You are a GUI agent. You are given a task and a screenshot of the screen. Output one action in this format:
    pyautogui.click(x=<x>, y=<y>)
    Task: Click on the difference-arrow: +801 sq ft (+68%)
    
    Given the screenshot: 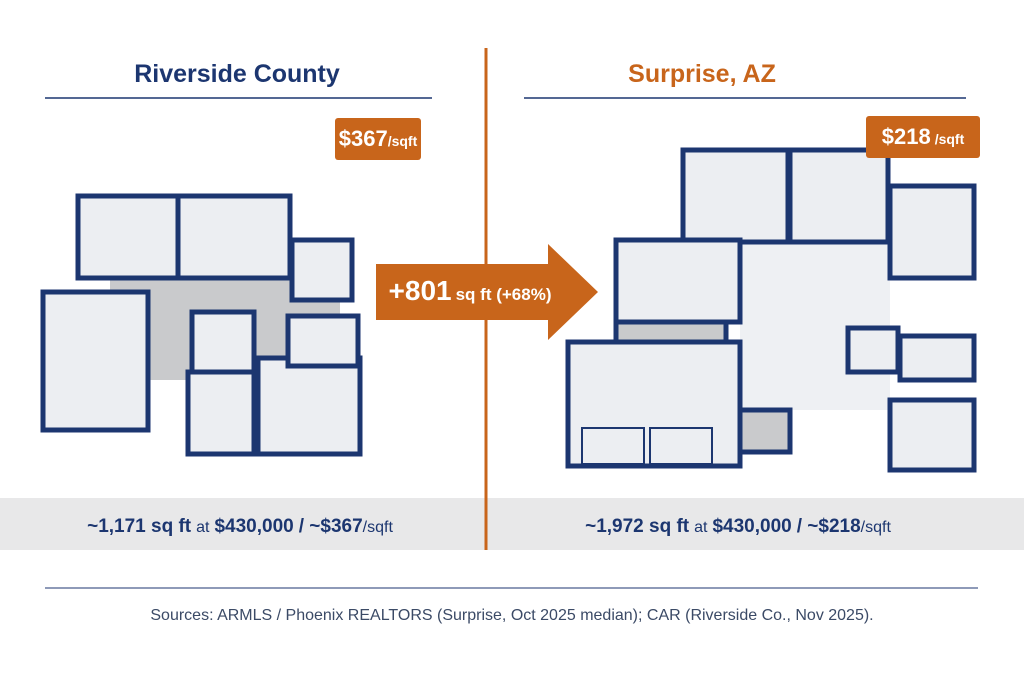 What is the action you would take?
    pyautogui.click(x=487, y=292)
    